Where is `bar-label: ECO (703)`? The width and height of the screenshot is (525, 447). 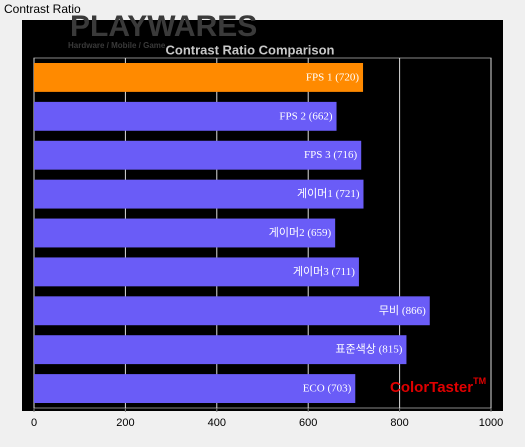 bar-label: ECO (703) is located at coordinates (327, 388).